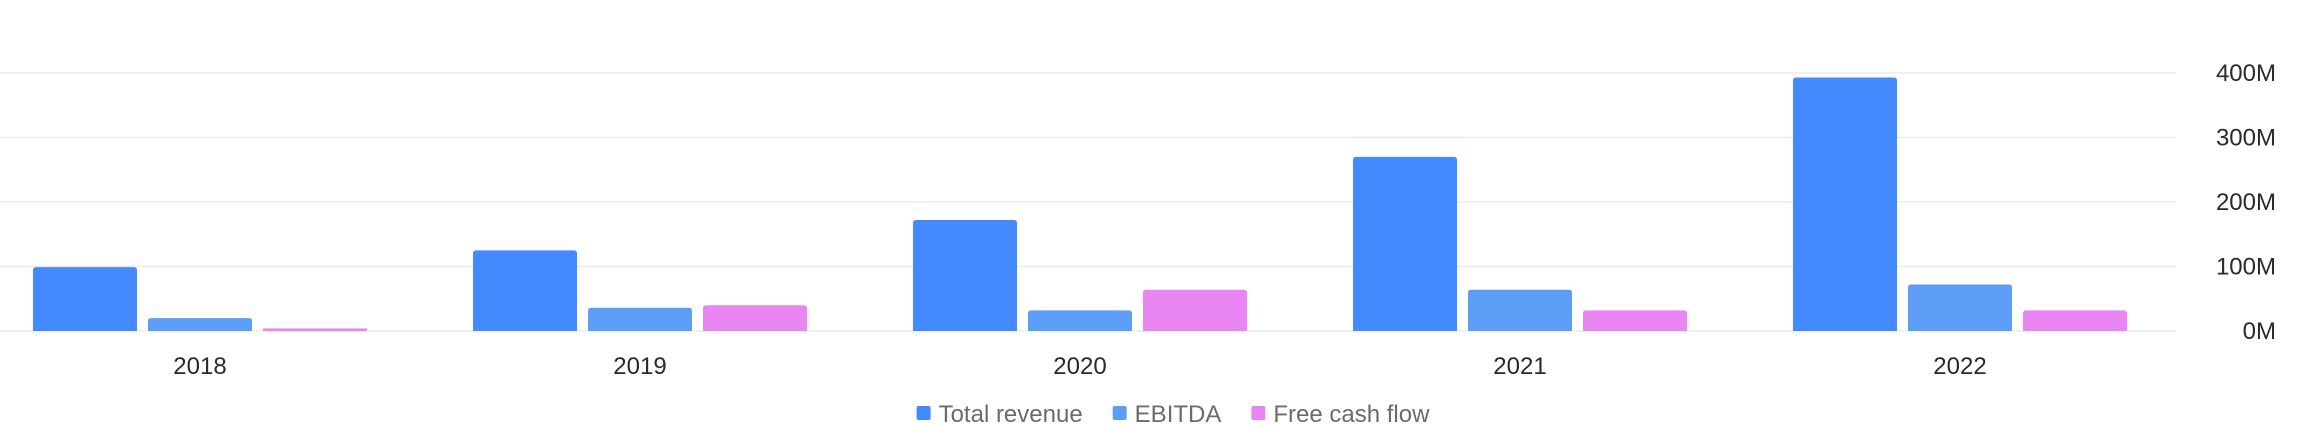 This screenshot has height=440, width=2306. I want to click on y-tick-label: 300M, so click(2246, 138).